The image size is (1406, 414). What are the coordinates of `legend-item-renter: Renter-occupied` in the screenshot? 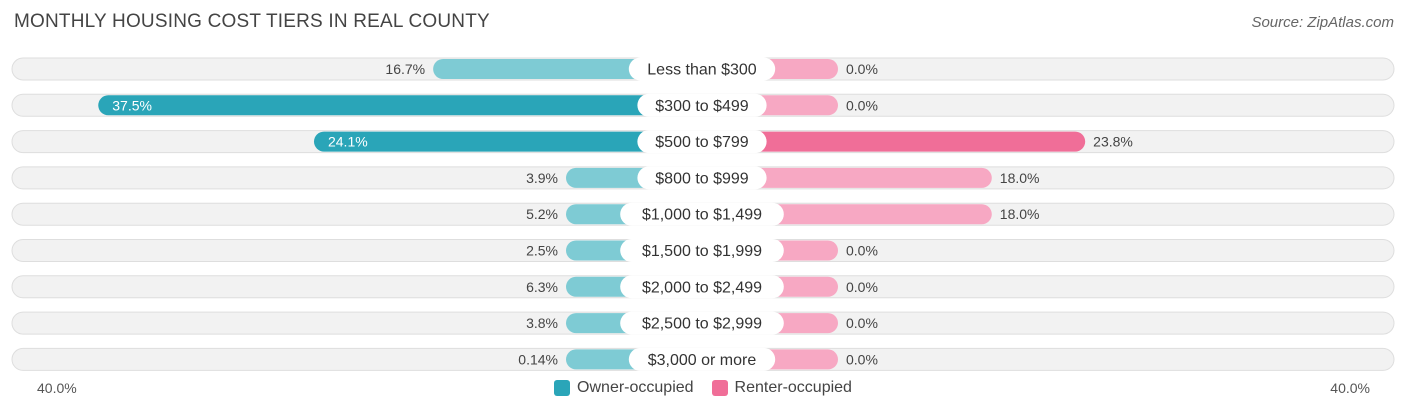 It's located at (781, 388).